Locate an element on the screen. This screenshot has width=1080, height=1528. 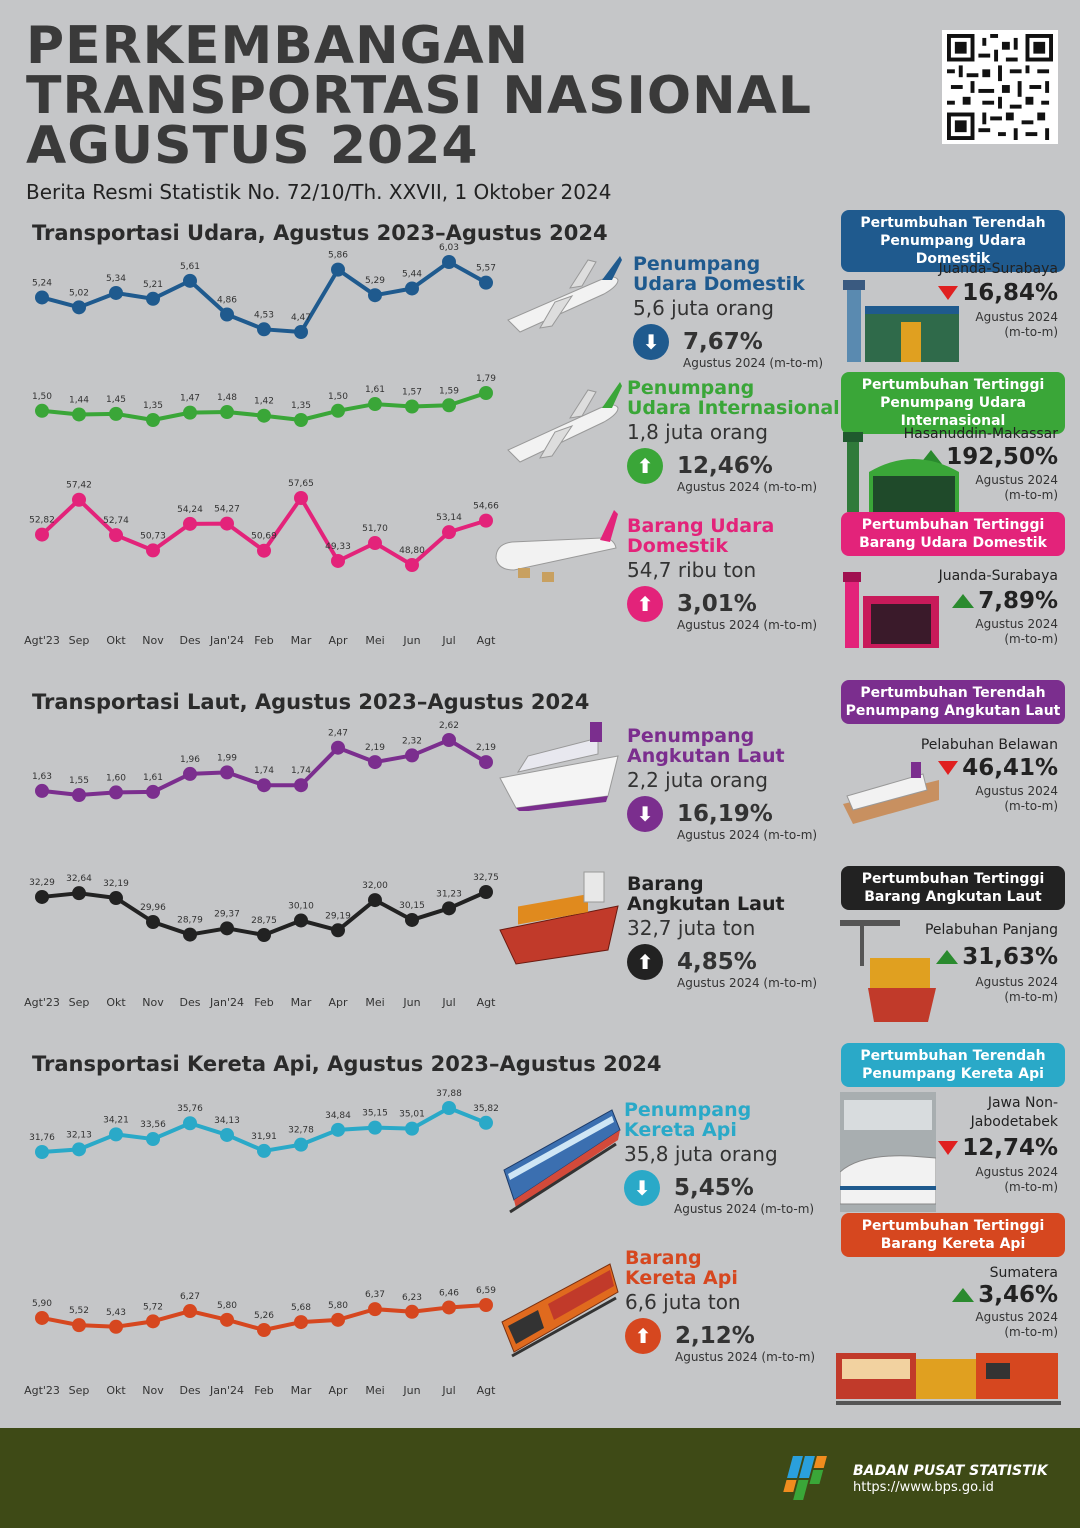
x-tick-label: Apr is located at coordinates (338, 1390).